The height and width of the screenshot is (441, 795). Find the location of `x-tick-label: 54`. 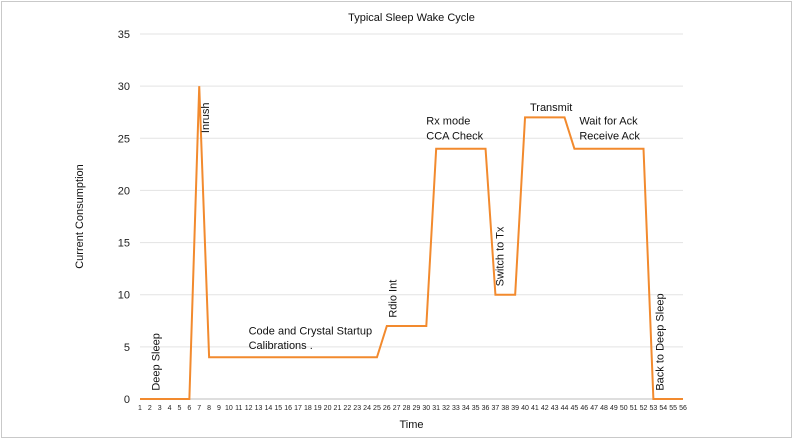

x-tick-label: 54 is located at coordinates (663, 408).